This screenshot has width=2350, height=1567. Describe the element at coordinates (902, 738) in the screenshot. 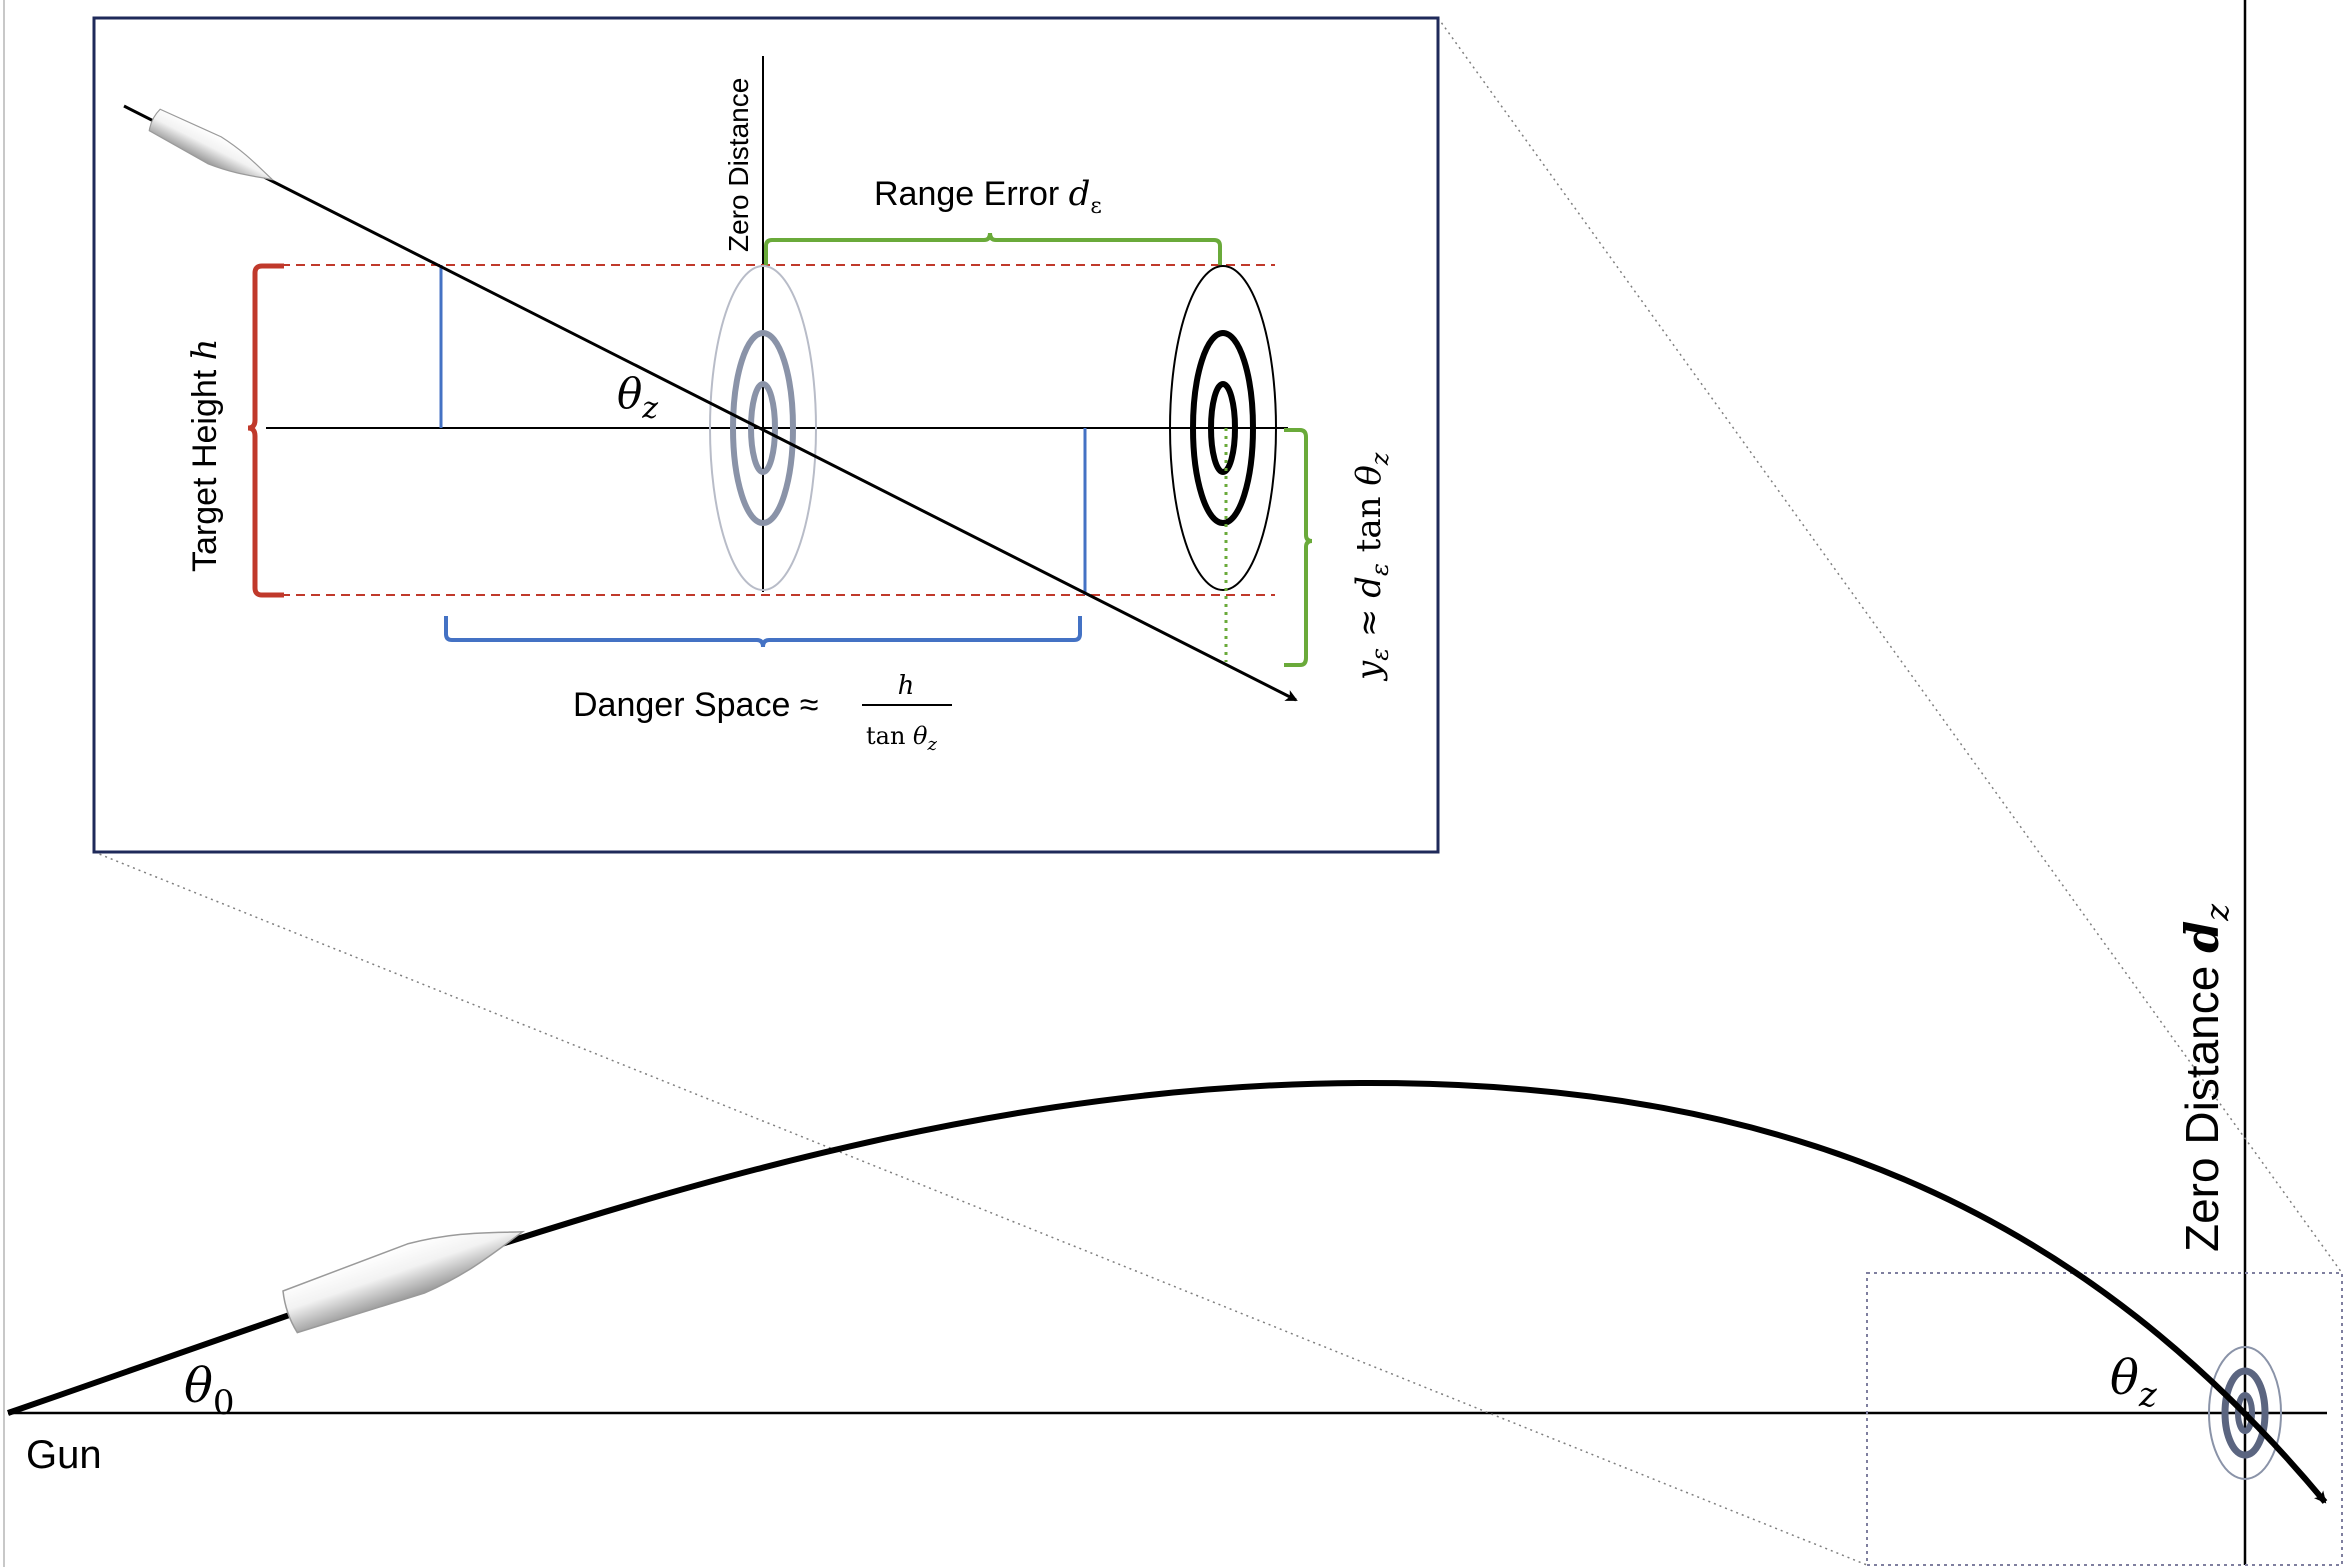

I see `danger-space-denominator: tan θz` at that location.